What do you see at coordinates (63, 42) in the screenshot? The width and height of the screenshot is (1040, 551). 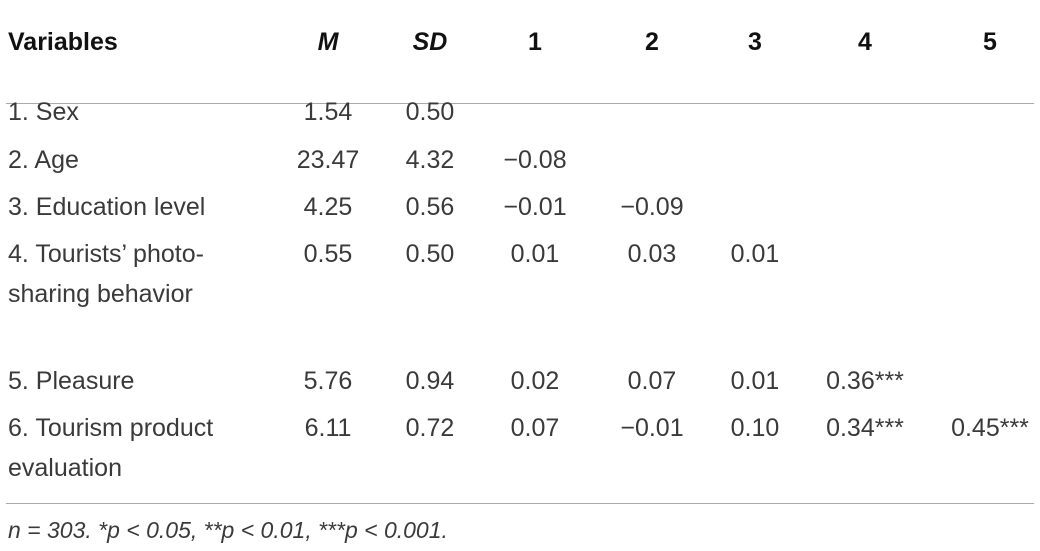 I see `header-cell: Variables` at bounding box center [63, 42].